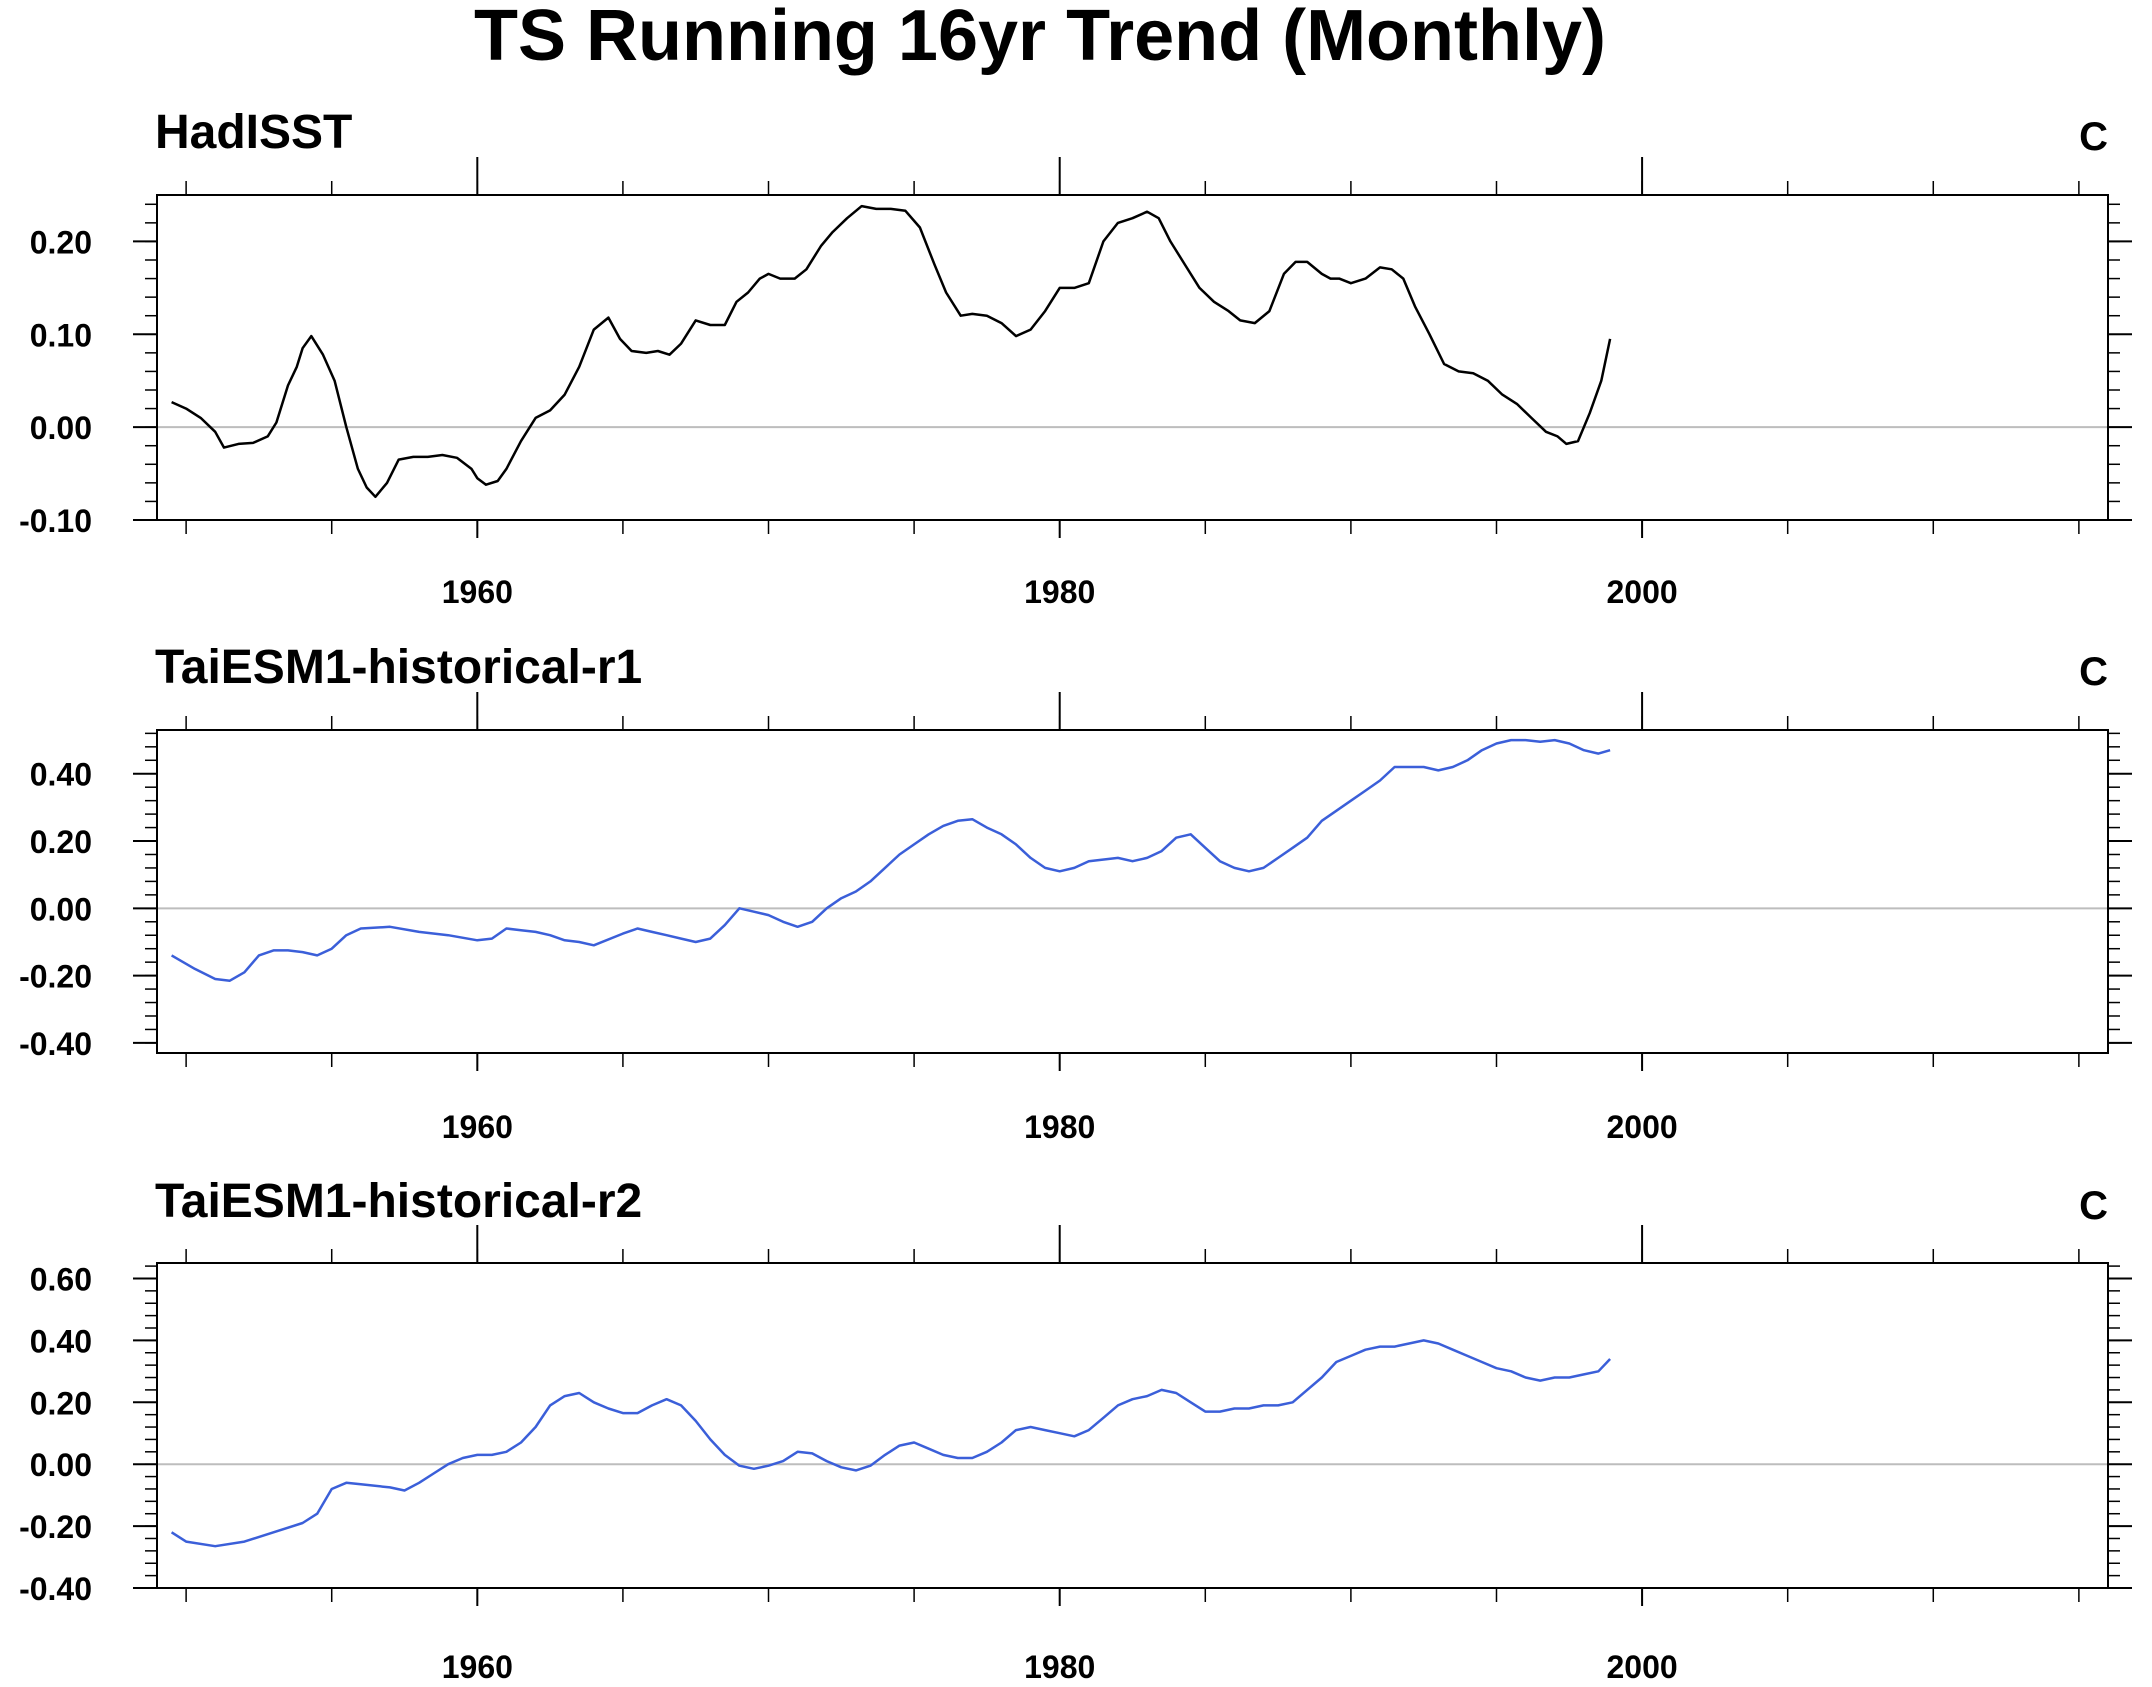  I want to click on y-tick-label: -0.10, so click(55, 521).